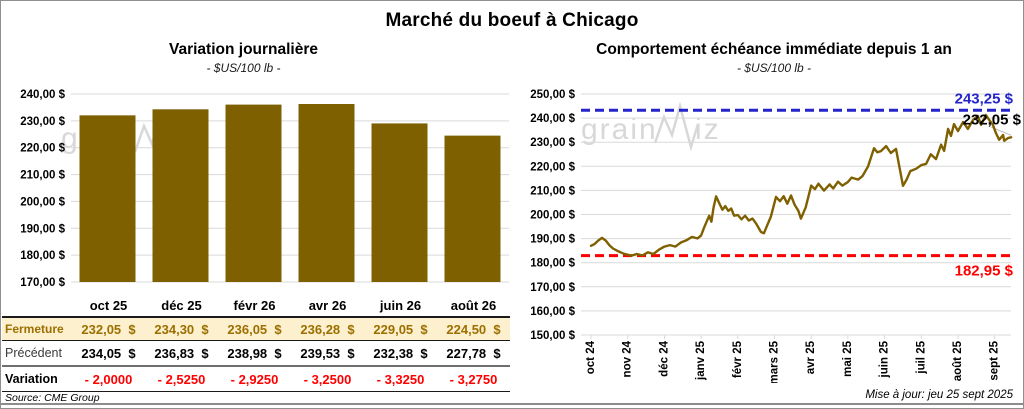  What do you see at coordinates (811, 357) in the screenshot?
I see `x-tick-label: avr 25` at bounding box center [811, 357].